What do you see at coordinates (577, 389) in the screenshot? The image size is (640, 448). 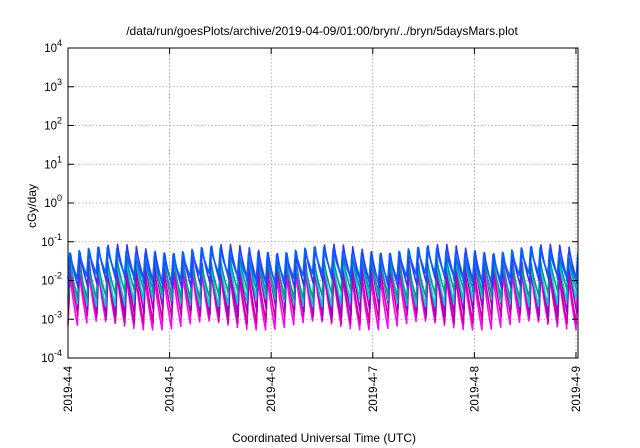 I see `x-tick-label: 2019-4-9` at bounding box center [577, 389].